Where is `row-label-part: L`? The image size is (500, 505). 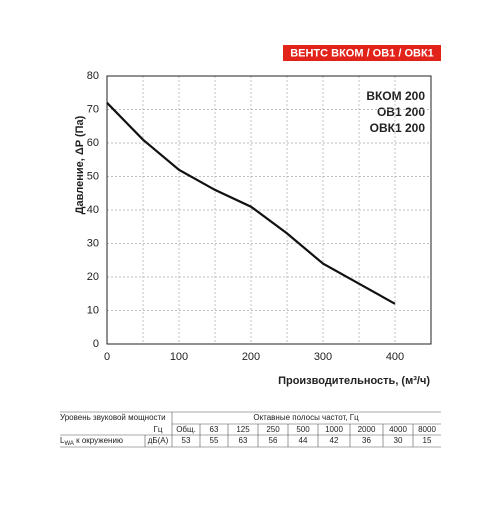 row-label-part: L is located at coordinates (62, 440).